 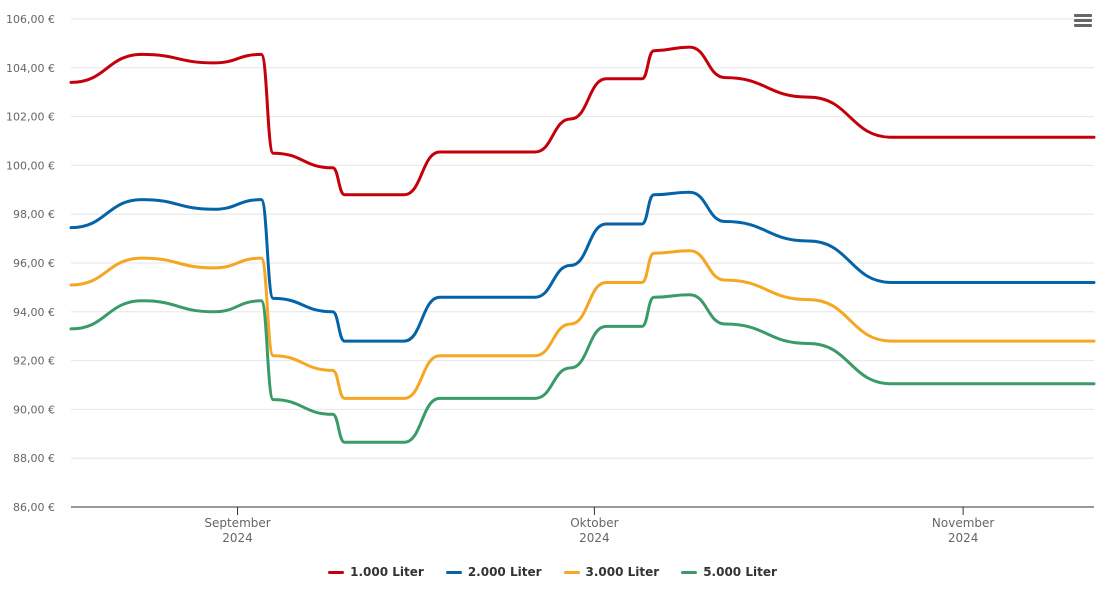 I want to click on legend-item: 1.000 Liter, so click(x=376, y=572).